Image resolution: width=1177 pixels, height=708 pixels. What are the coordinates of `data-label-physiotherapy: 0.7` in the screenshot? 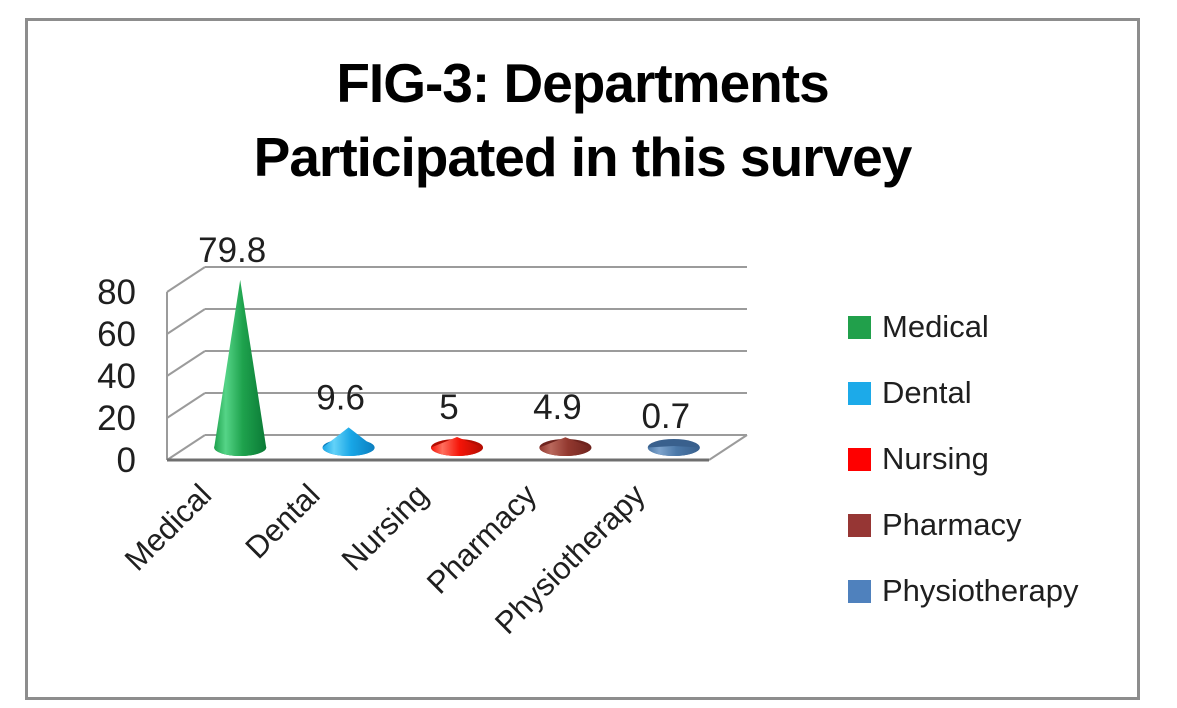 It's located at (665, 416).